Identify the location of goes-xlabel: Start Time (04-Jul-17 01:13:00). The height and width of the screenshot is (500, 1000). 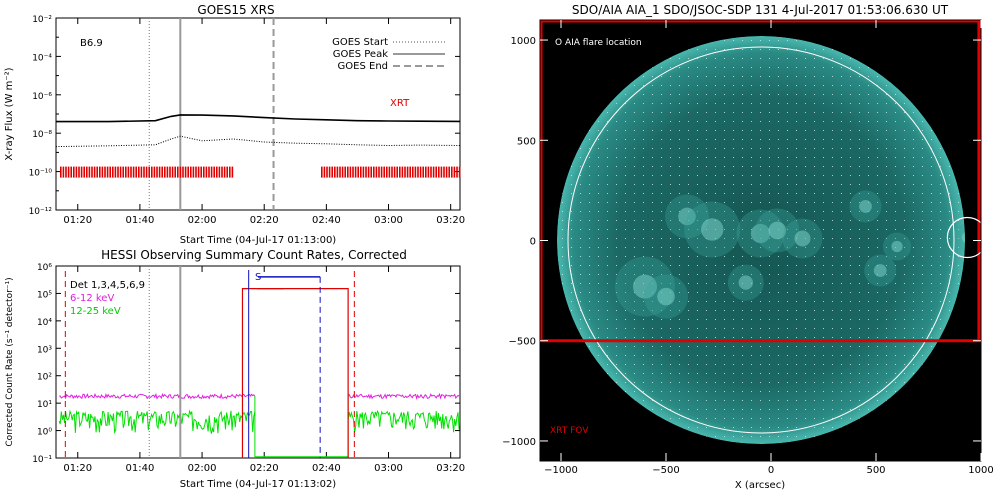
(258, 240).